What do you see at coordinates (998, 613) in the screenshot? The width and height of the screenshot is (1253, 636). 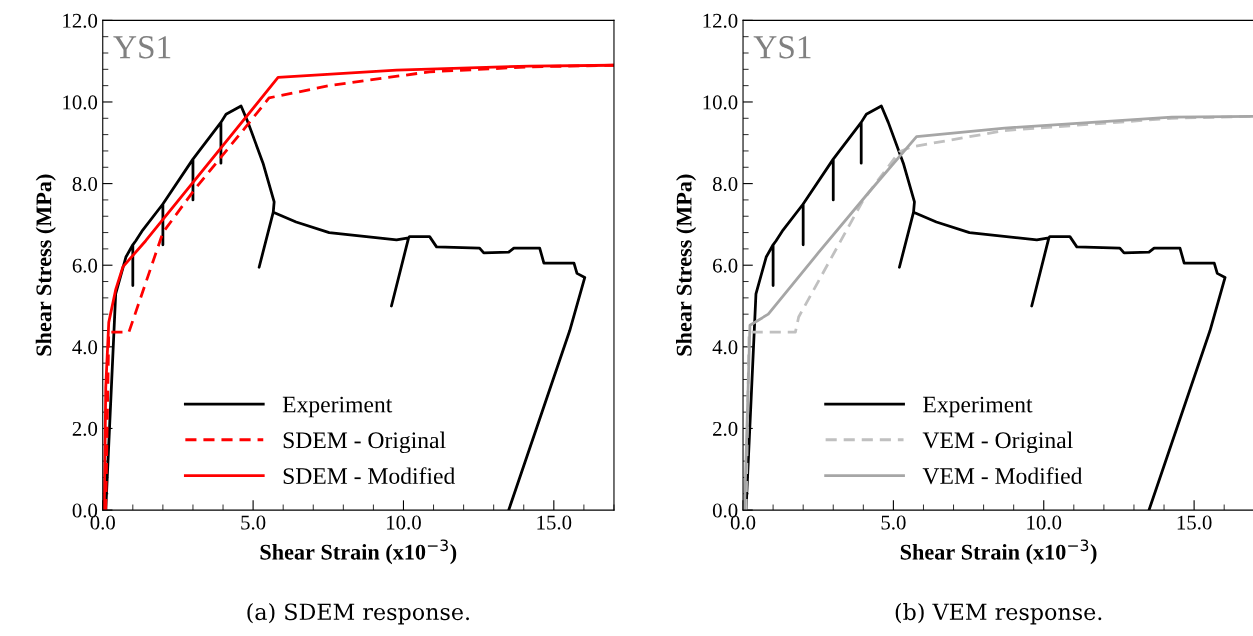 I see `text: (b) VEM response.` at bounding box center [998, 613].